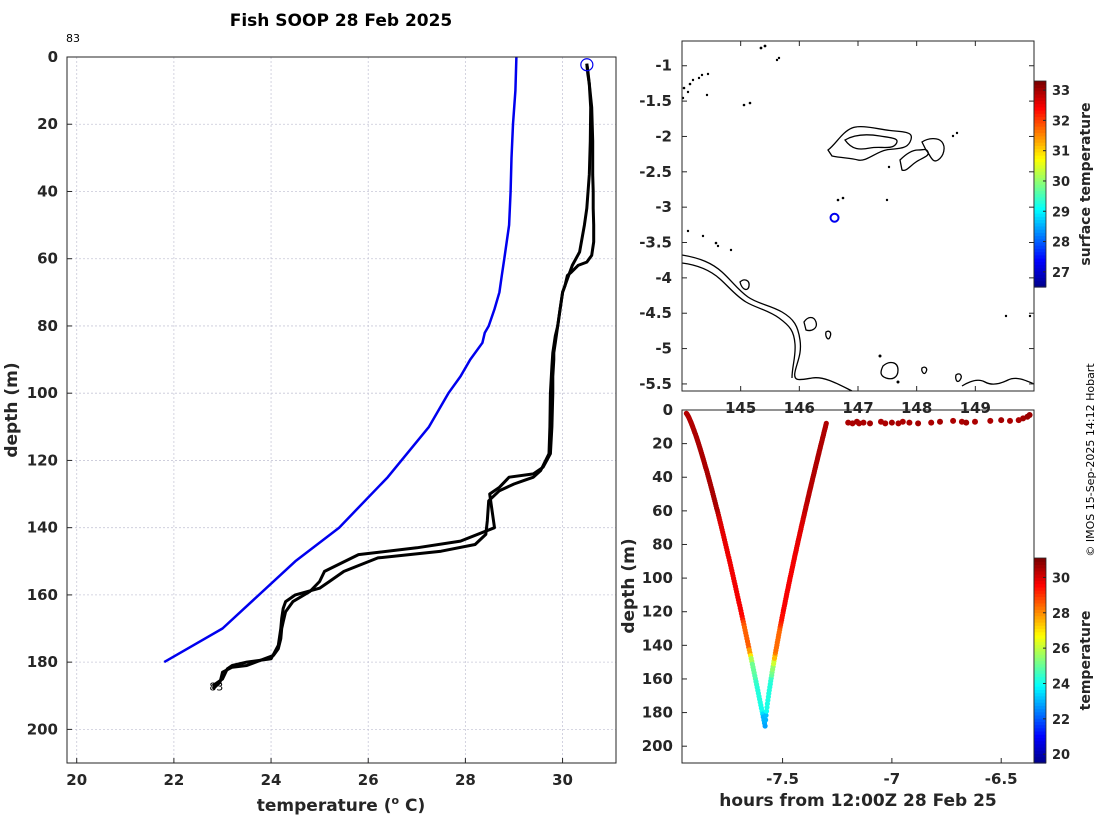  I want to click on profile-y-tick-label: 120, so click(42, 460).